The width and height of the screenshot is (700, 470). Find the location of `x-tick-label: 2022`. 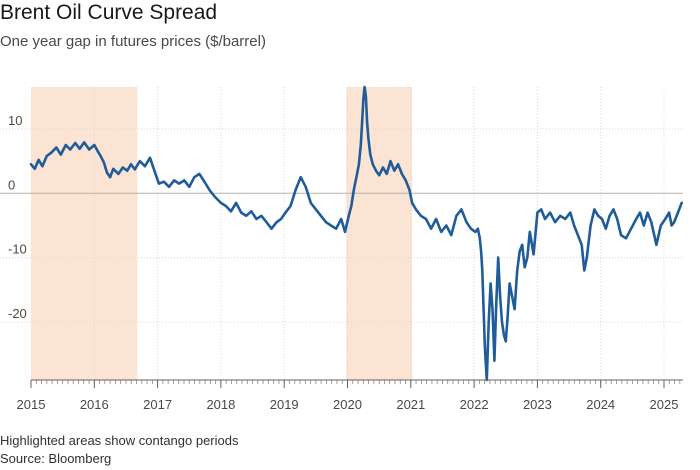

x-tick-label: 2022 is located at coordinates (474, 404).